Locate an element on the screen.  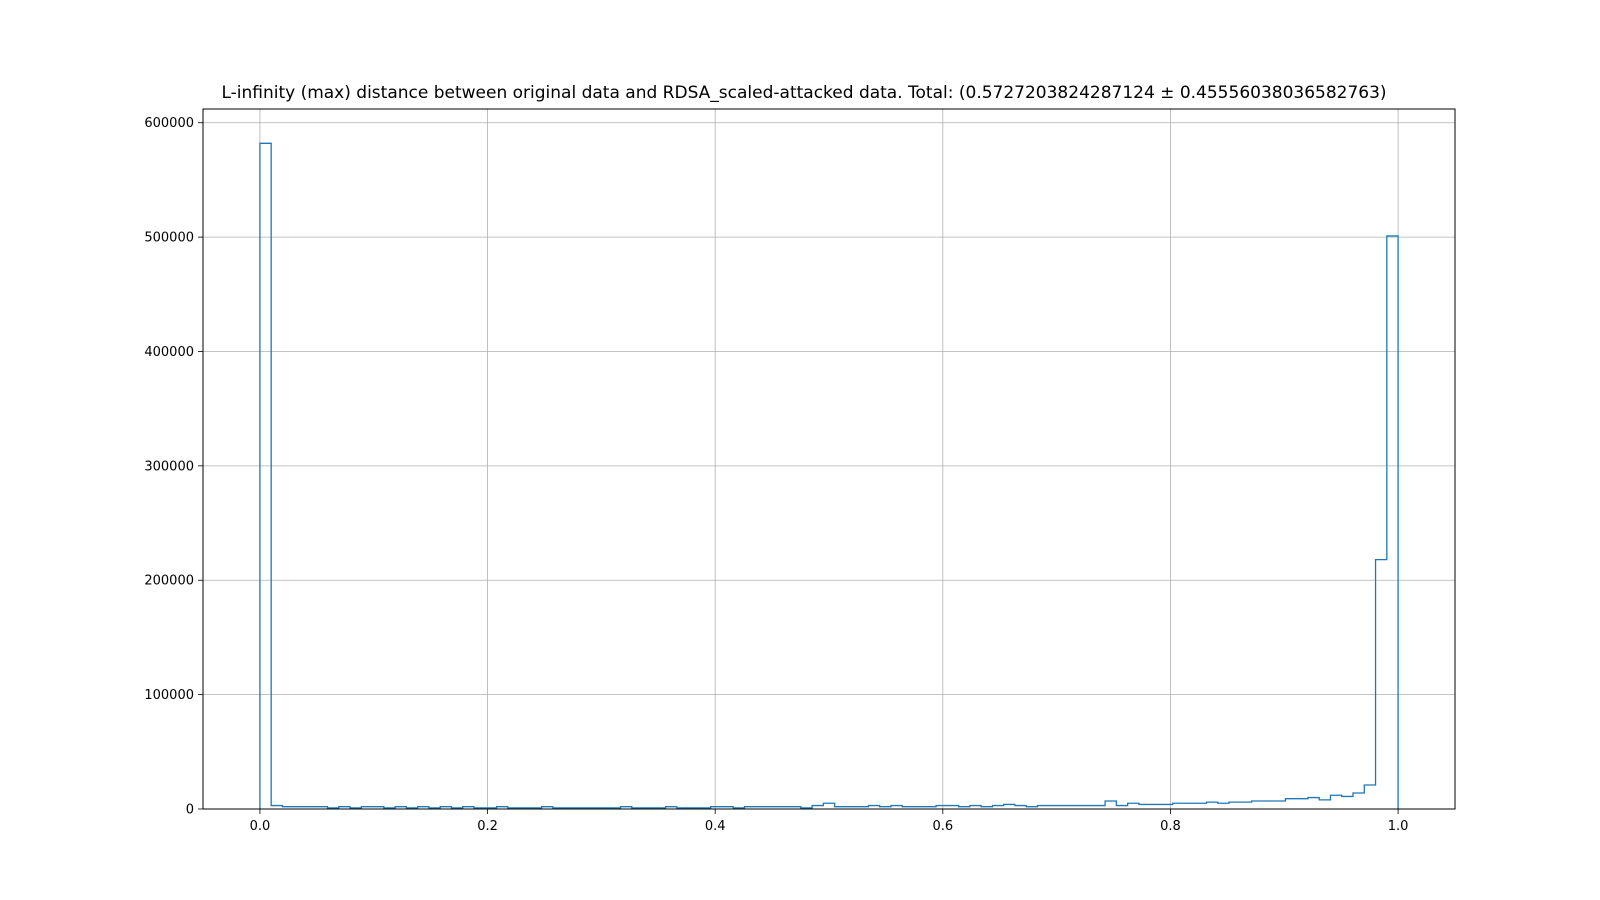
x-tick-label: 0.6 is located at coordinates (942, 826).